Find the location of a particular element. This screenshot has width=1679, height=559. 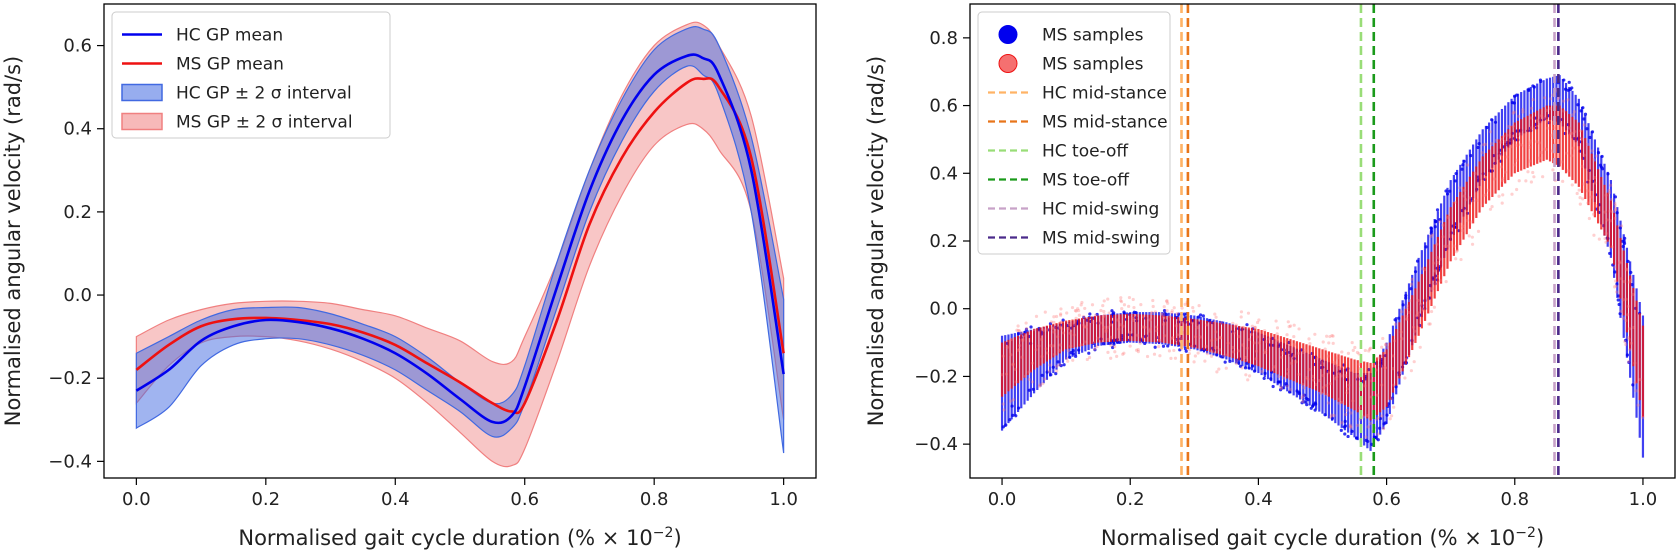

y-tick-label: −0.2 is located at coordinates (936, 376).